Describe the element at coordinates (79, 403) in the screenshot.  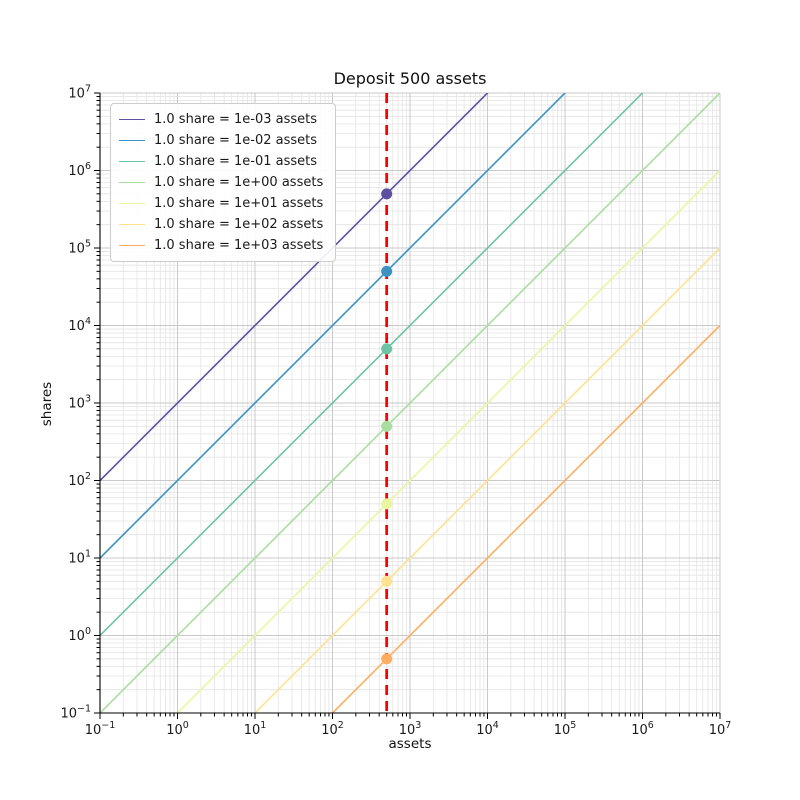
I see `y-tick-label: 10³` at that location.